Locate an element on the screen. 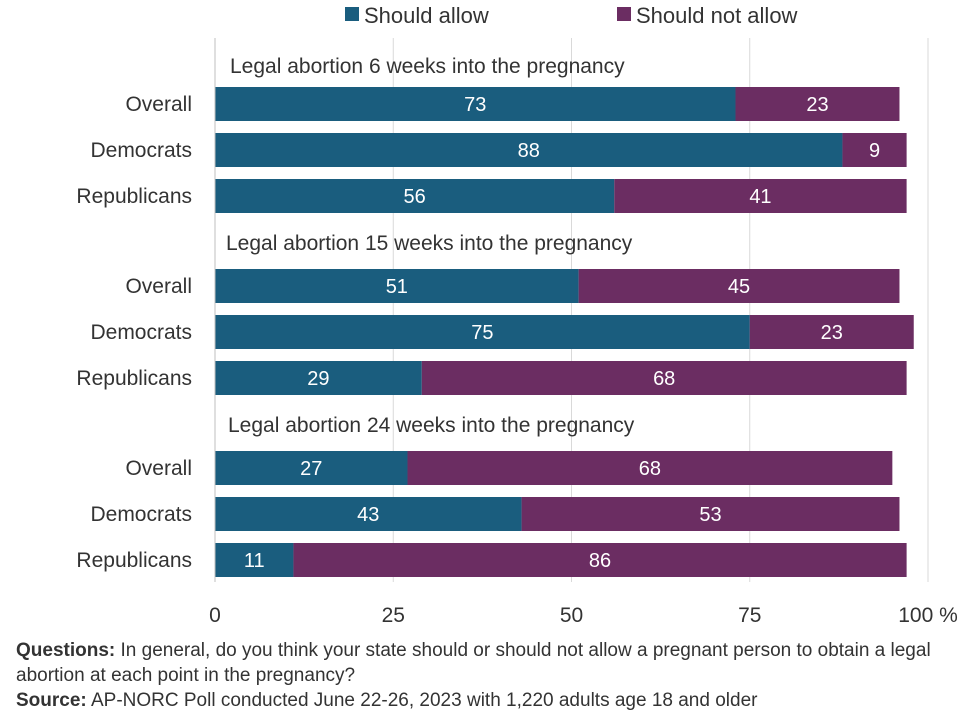 The image size is (980, 720). x-tick-label: 25 is located at coordinates (393, 615).